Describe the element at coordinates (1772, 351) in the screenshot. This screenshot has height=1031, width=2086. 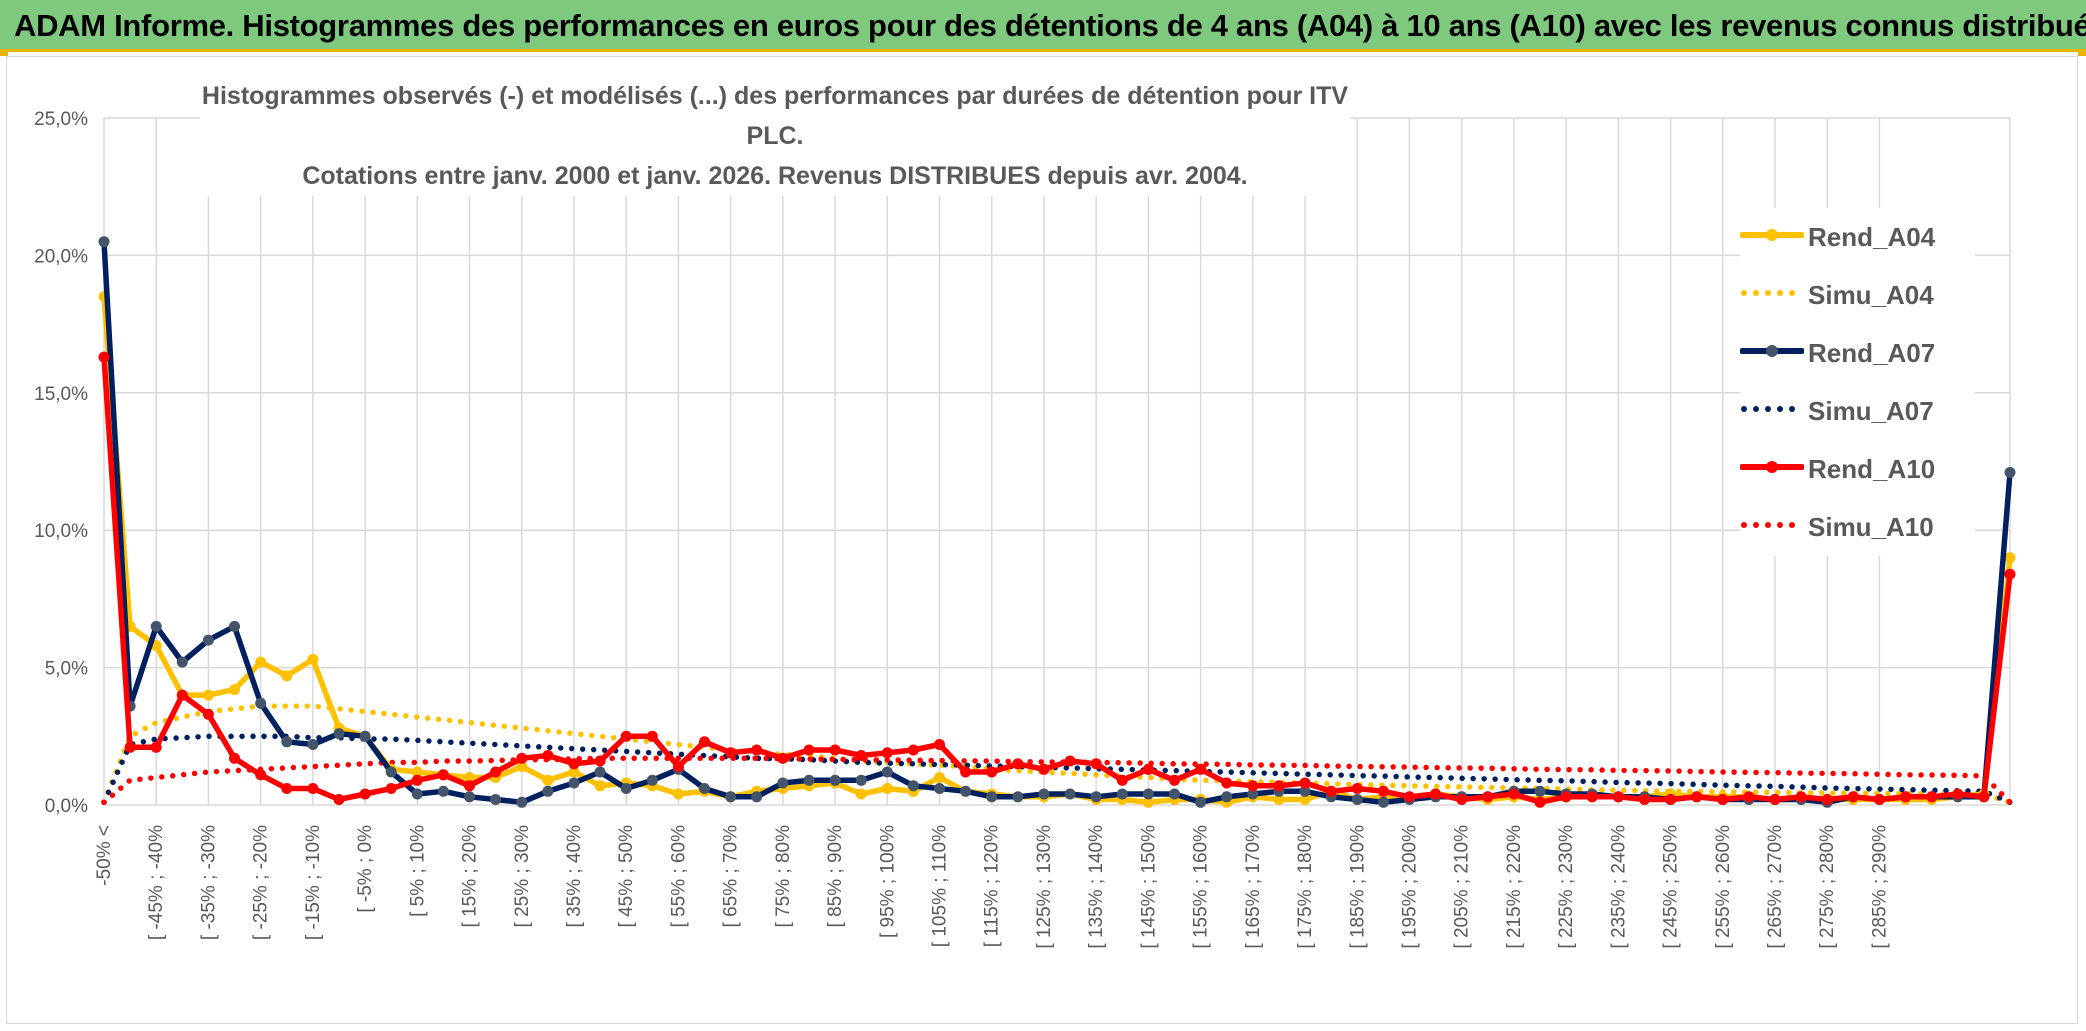
I see `legend-swatch-rend-a07` at that location.